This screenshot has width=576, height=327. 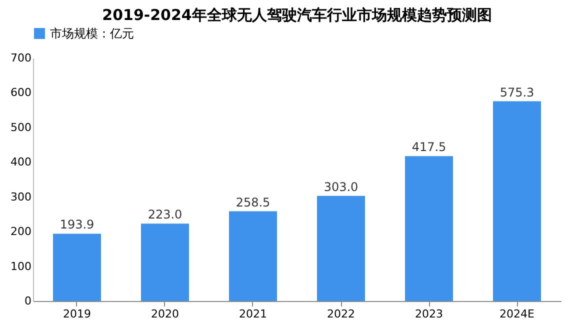 I want to click on x-tick-label: 2020, so click(x=165, y=314).